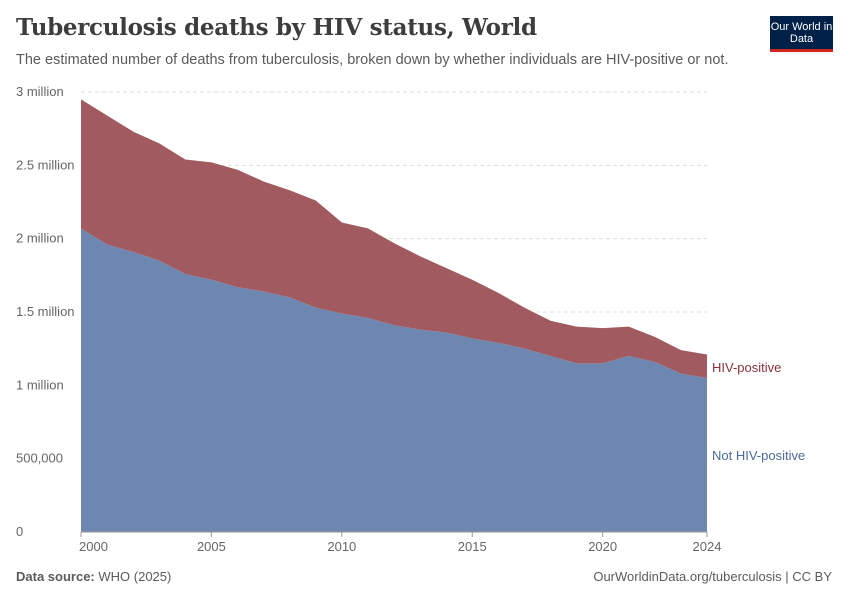 The width and height of the screenshot is (850, 600). I want to click on x-tick-label: 2000, so click(93, 546).